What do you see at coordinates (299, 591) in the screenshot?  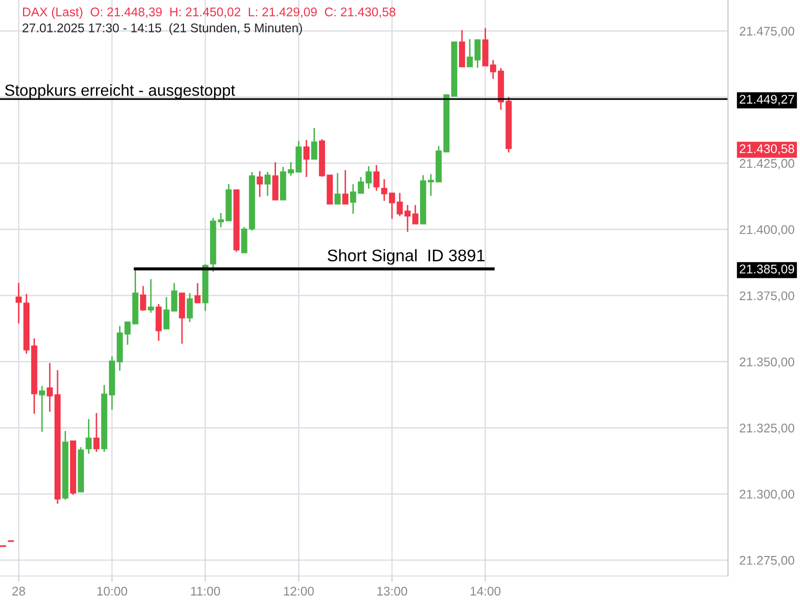 I see `x-tick-label: 12:00` at bounding box center [299, 591].